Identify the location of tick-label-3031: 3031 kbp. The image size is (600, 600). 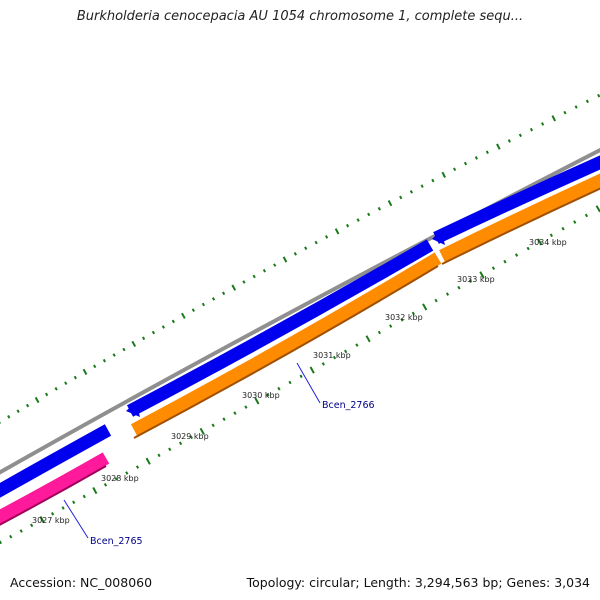
(332, 355).